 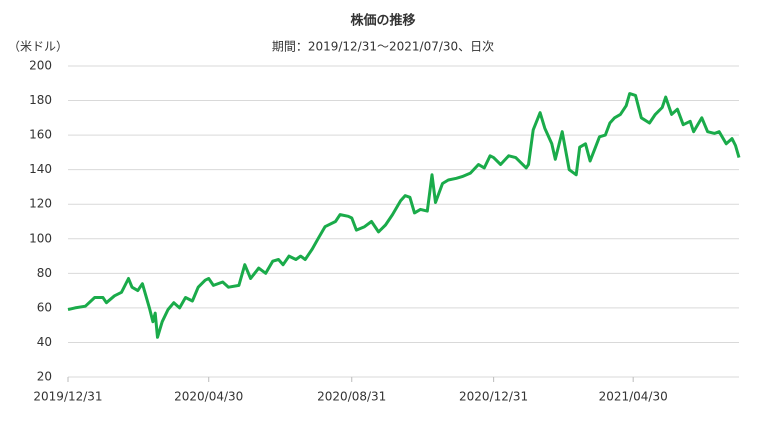 What do you see at coordinates (493, 397) in the screenshot?
I see `x-tick-label: 2020/12/31` at bounding box center [493, 397].